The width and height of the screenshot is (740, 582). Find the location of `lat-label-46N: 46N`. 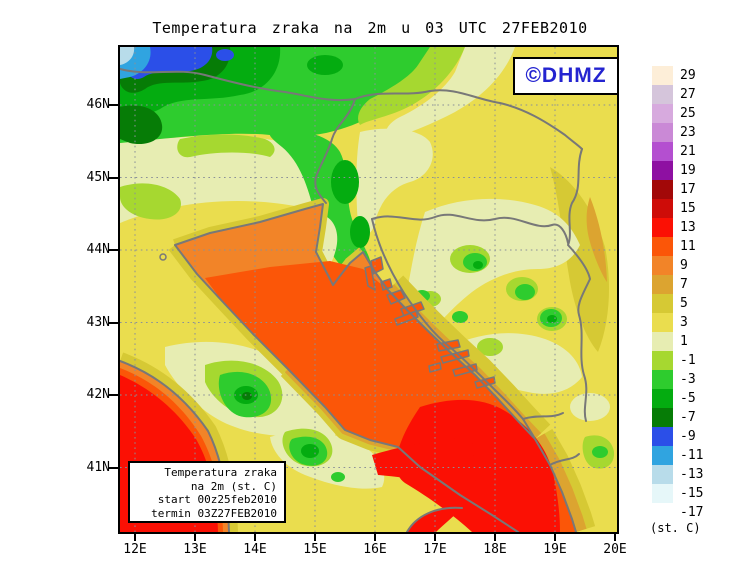

lat-label-46N: 46N is located at coordinates (98, 104).